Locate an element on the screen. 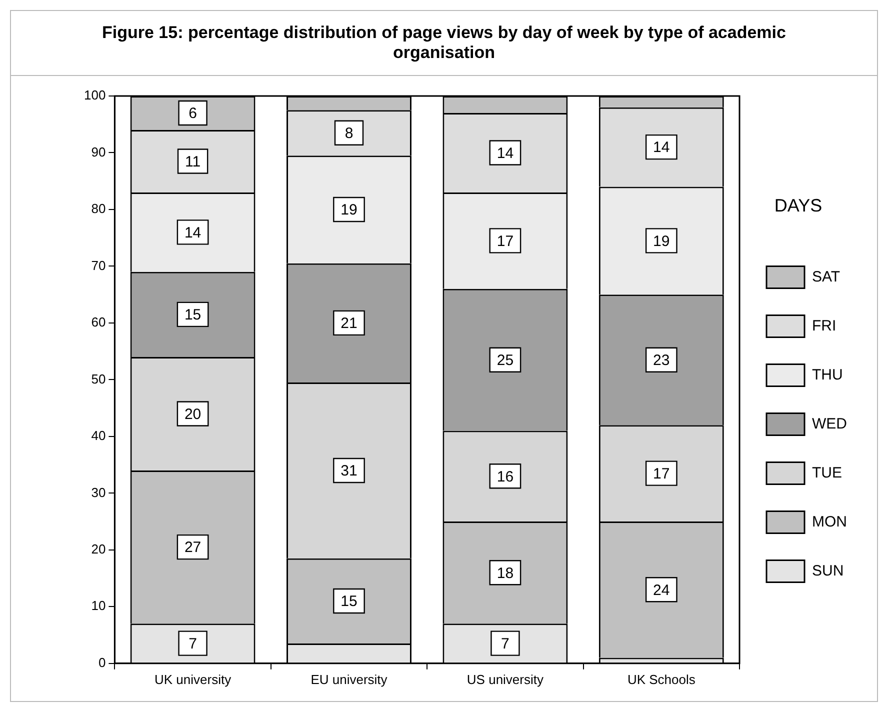 This screenshot has width=891, height=713. y-tick-label: 60 is located at coordinates (98, 322).